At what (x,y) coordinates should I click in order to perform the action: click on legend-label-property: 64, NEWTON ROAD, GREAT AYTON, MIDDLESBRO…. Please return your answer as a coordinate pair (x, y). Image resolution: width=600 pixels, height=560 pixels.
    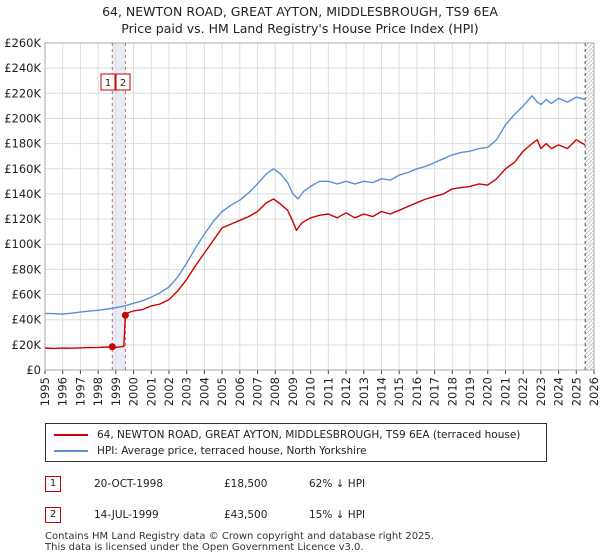
    Looking at the image, I should click on (309, 435).